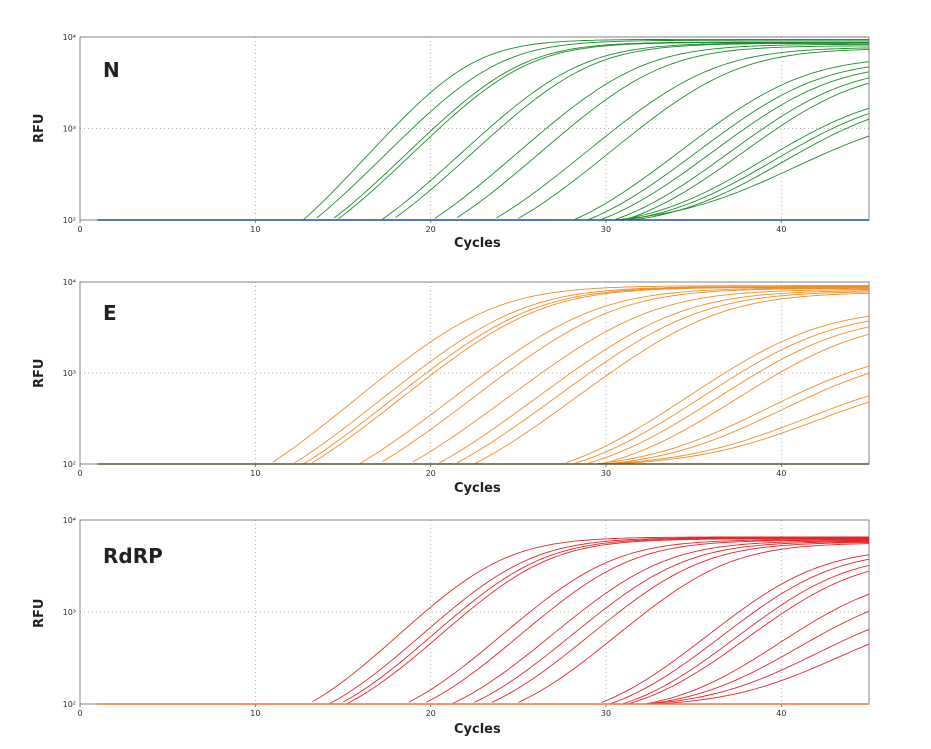 The height and width of the screenshot is (749, 931). Describe the element at coordinates (111, 70) in the screenshot. I see `gene-label: N` at that location.